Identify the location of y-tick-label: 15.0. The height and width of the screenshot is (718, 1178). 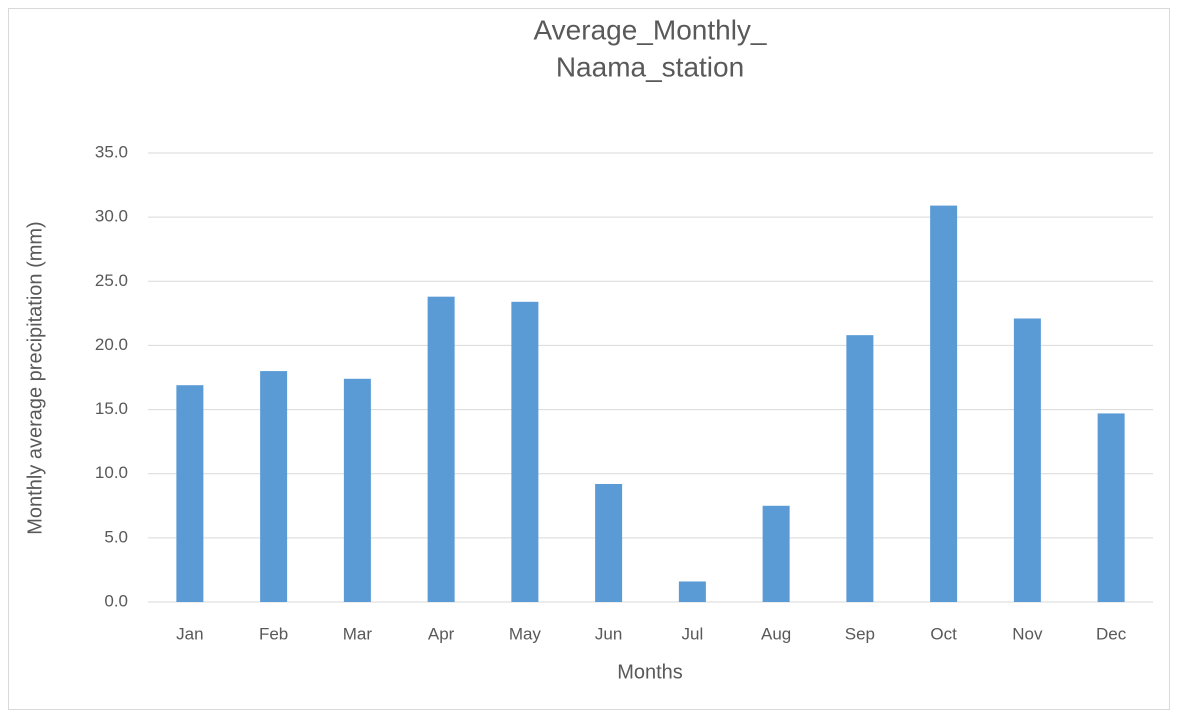
(111, 408).